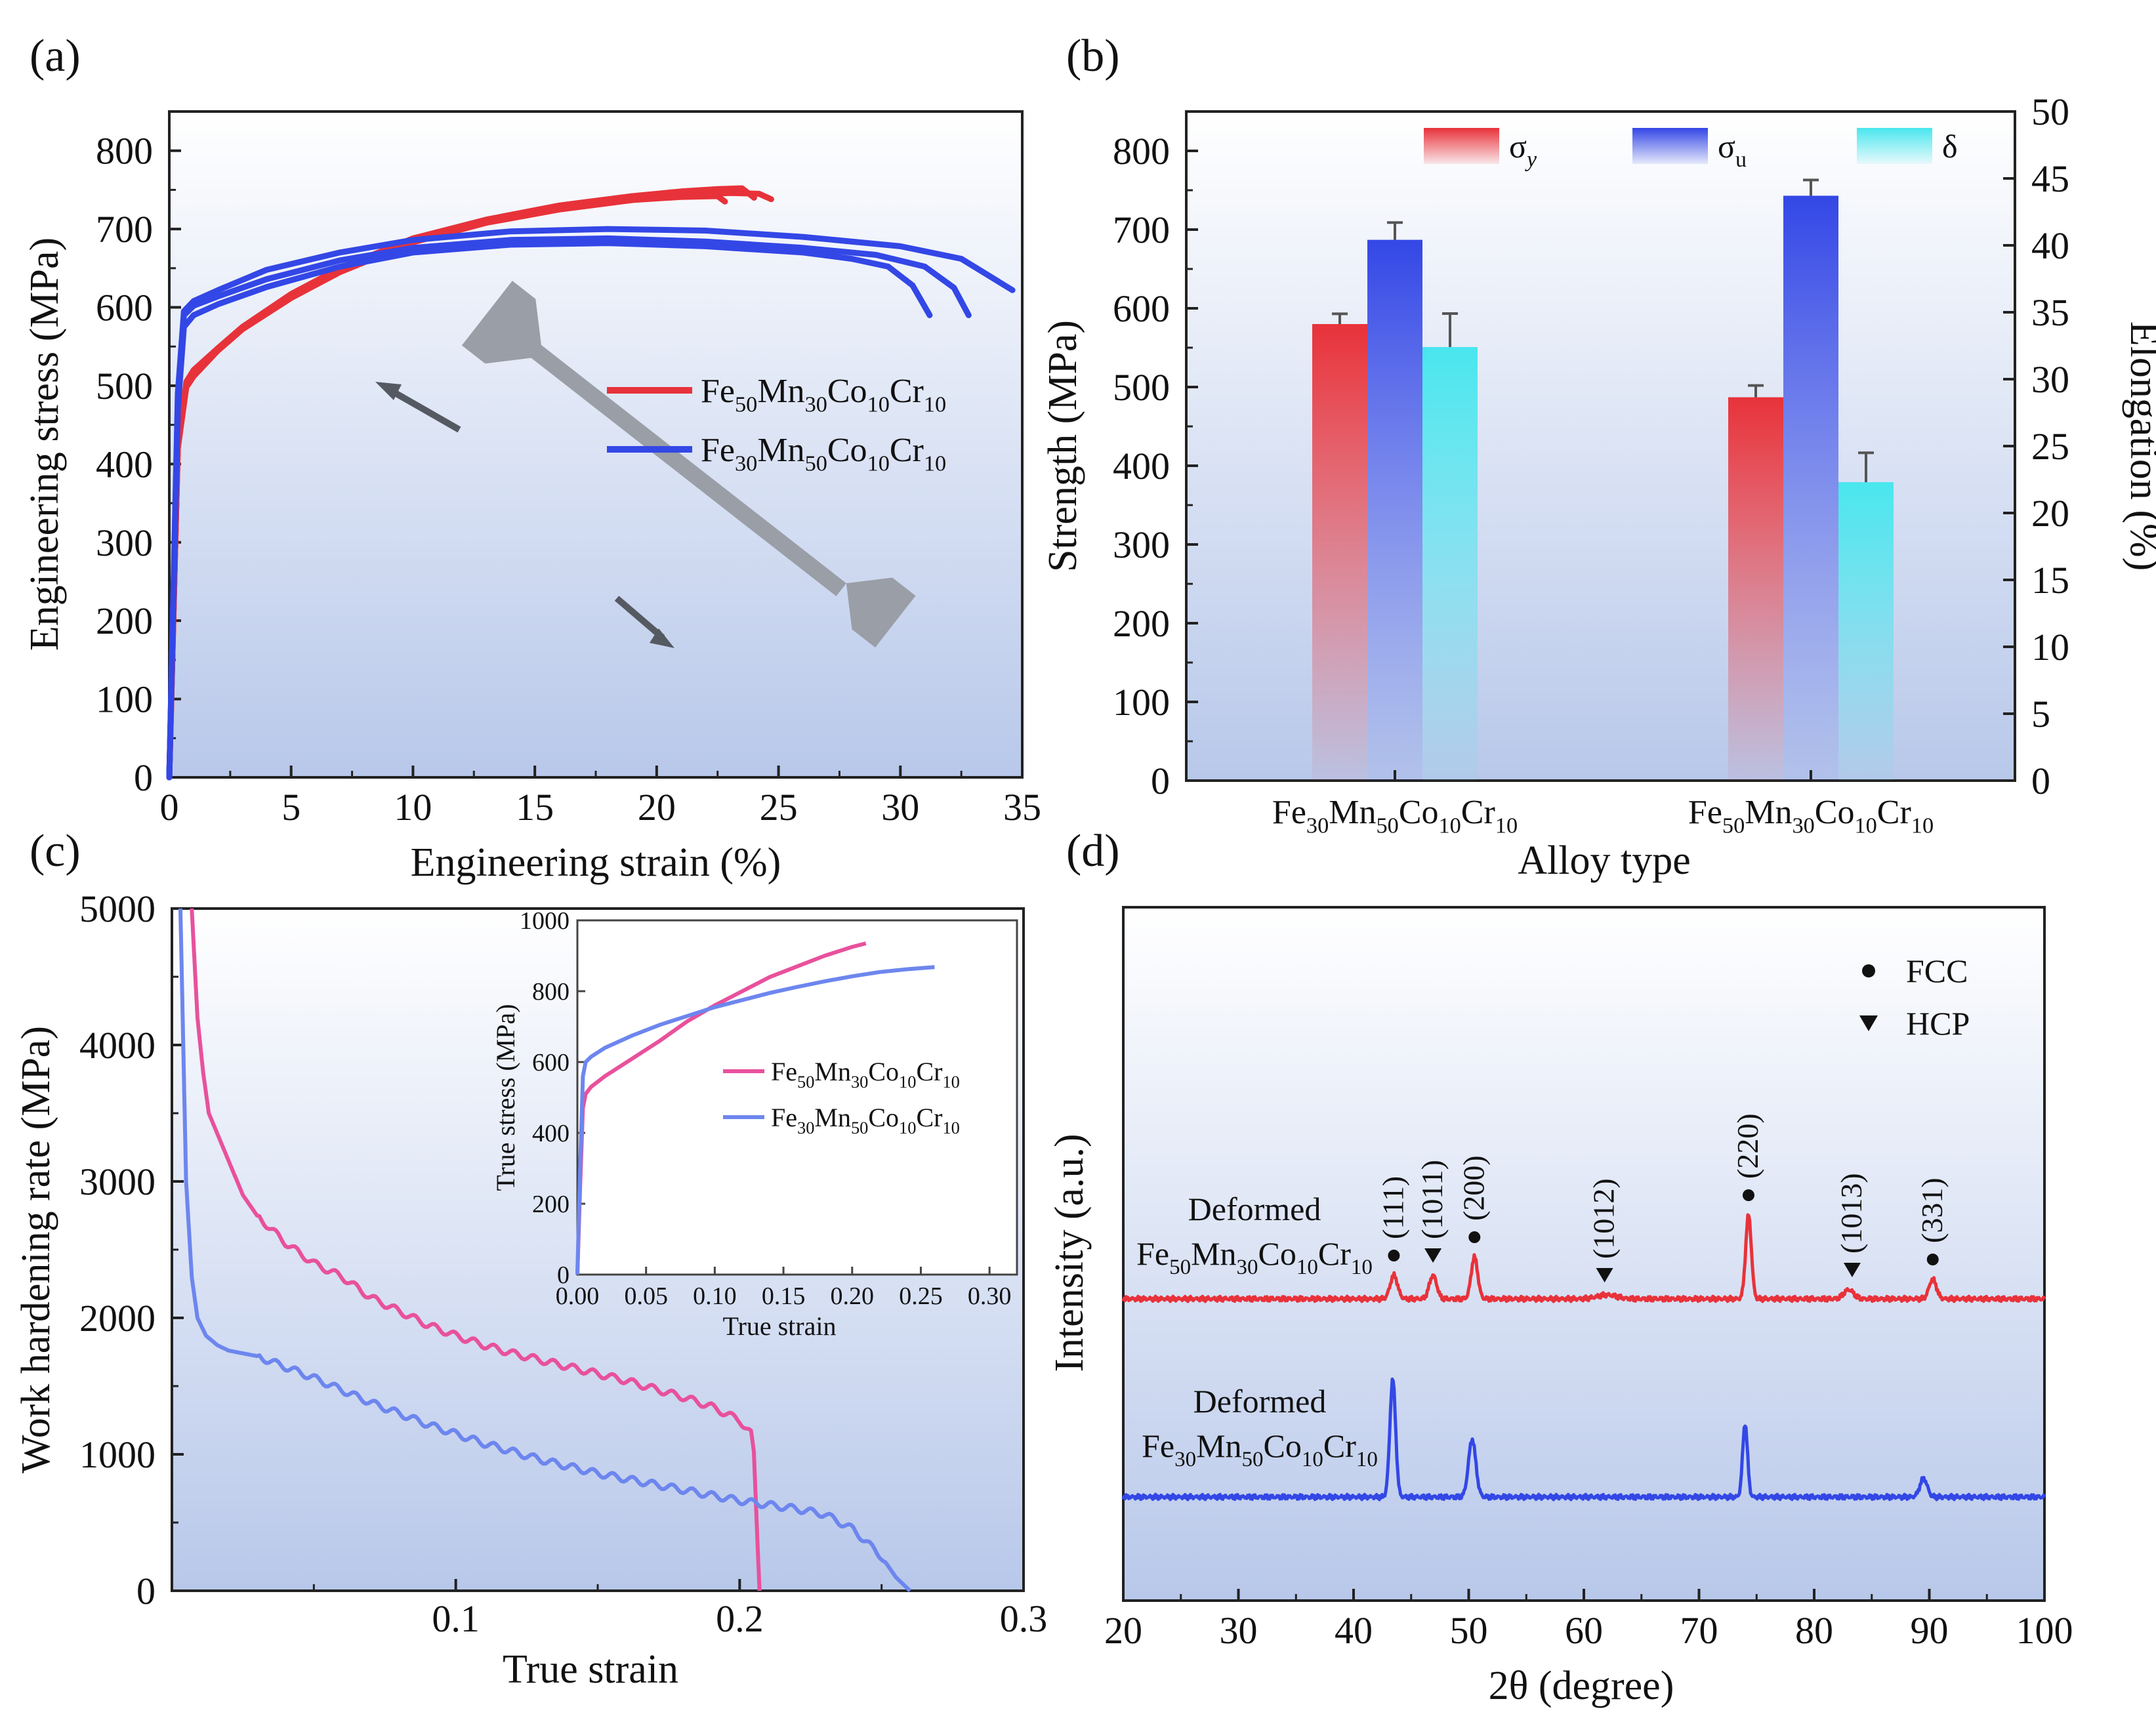 Image resolution: width=2156 pixels, height=1720 pixels. I want to click on tensile-specimen-icon, so click(688, 464).